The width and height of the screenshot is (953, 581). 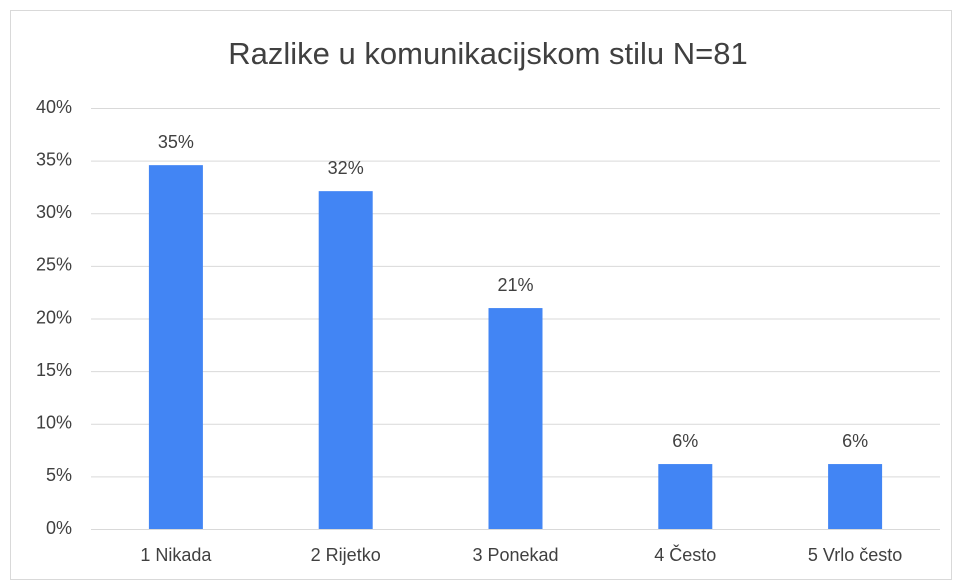 What do you see at coordinates (54, 159) in the screenshot?
I see `y-tick-label: 35%` at bounding box center [54, 159].